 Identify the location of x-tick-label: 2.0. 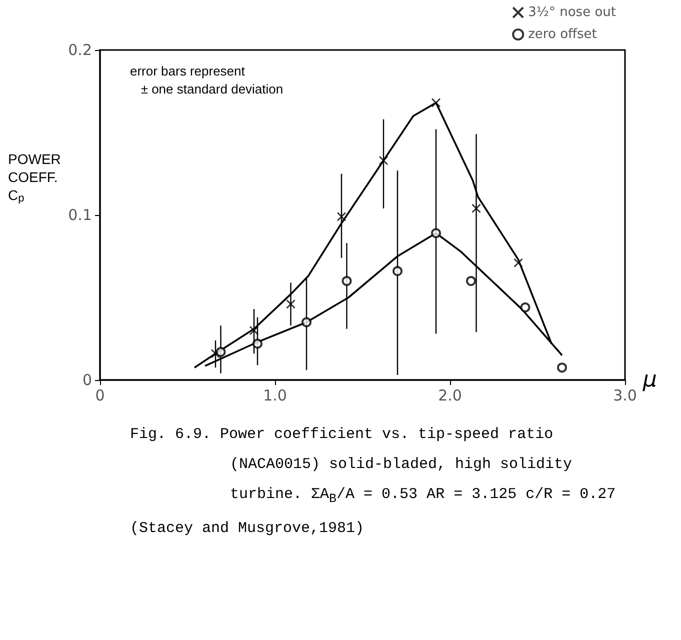
(450, 395).